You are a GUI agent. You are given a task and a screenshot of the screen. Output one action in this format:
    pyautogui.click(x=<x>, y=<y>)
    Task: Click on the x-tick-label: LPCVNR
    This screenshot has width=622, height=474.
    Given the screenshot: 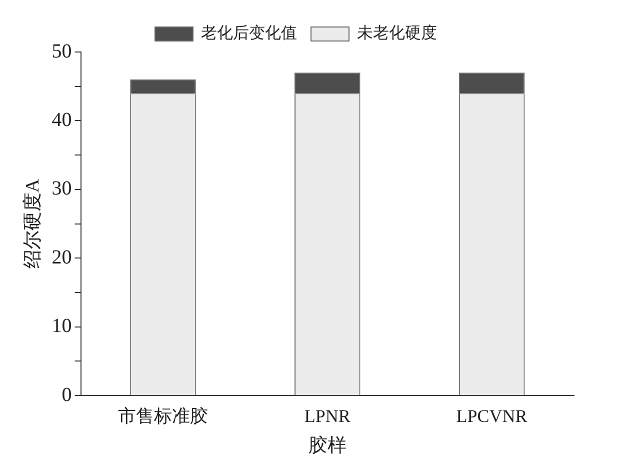 What is the action you would take?
    pyautogui.click(x=492, y=416)
    